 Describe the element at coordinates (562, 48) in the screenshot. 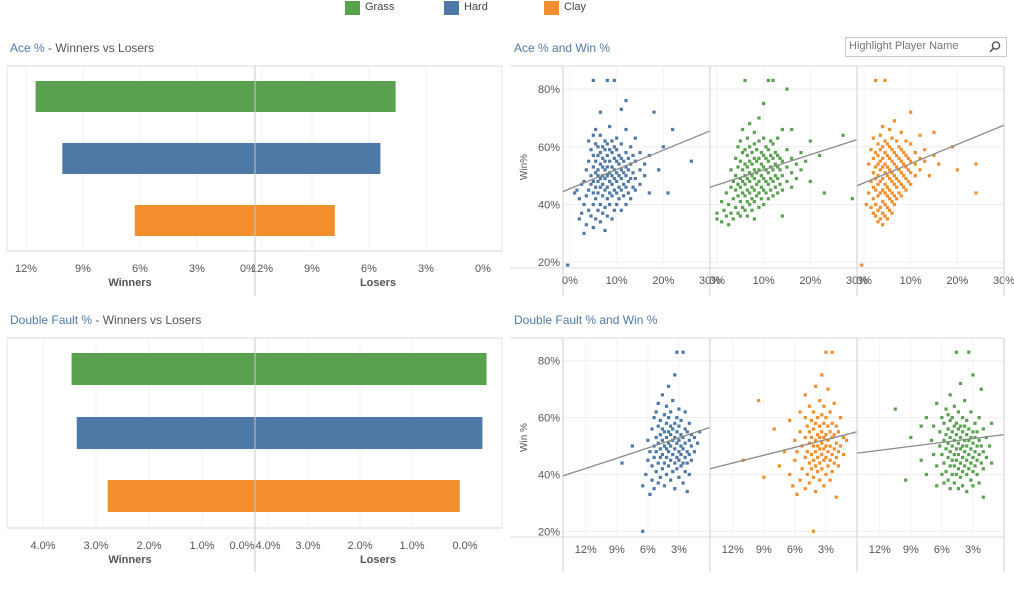

I see `ace-scatter-title: Ace % and Win %` at that location.